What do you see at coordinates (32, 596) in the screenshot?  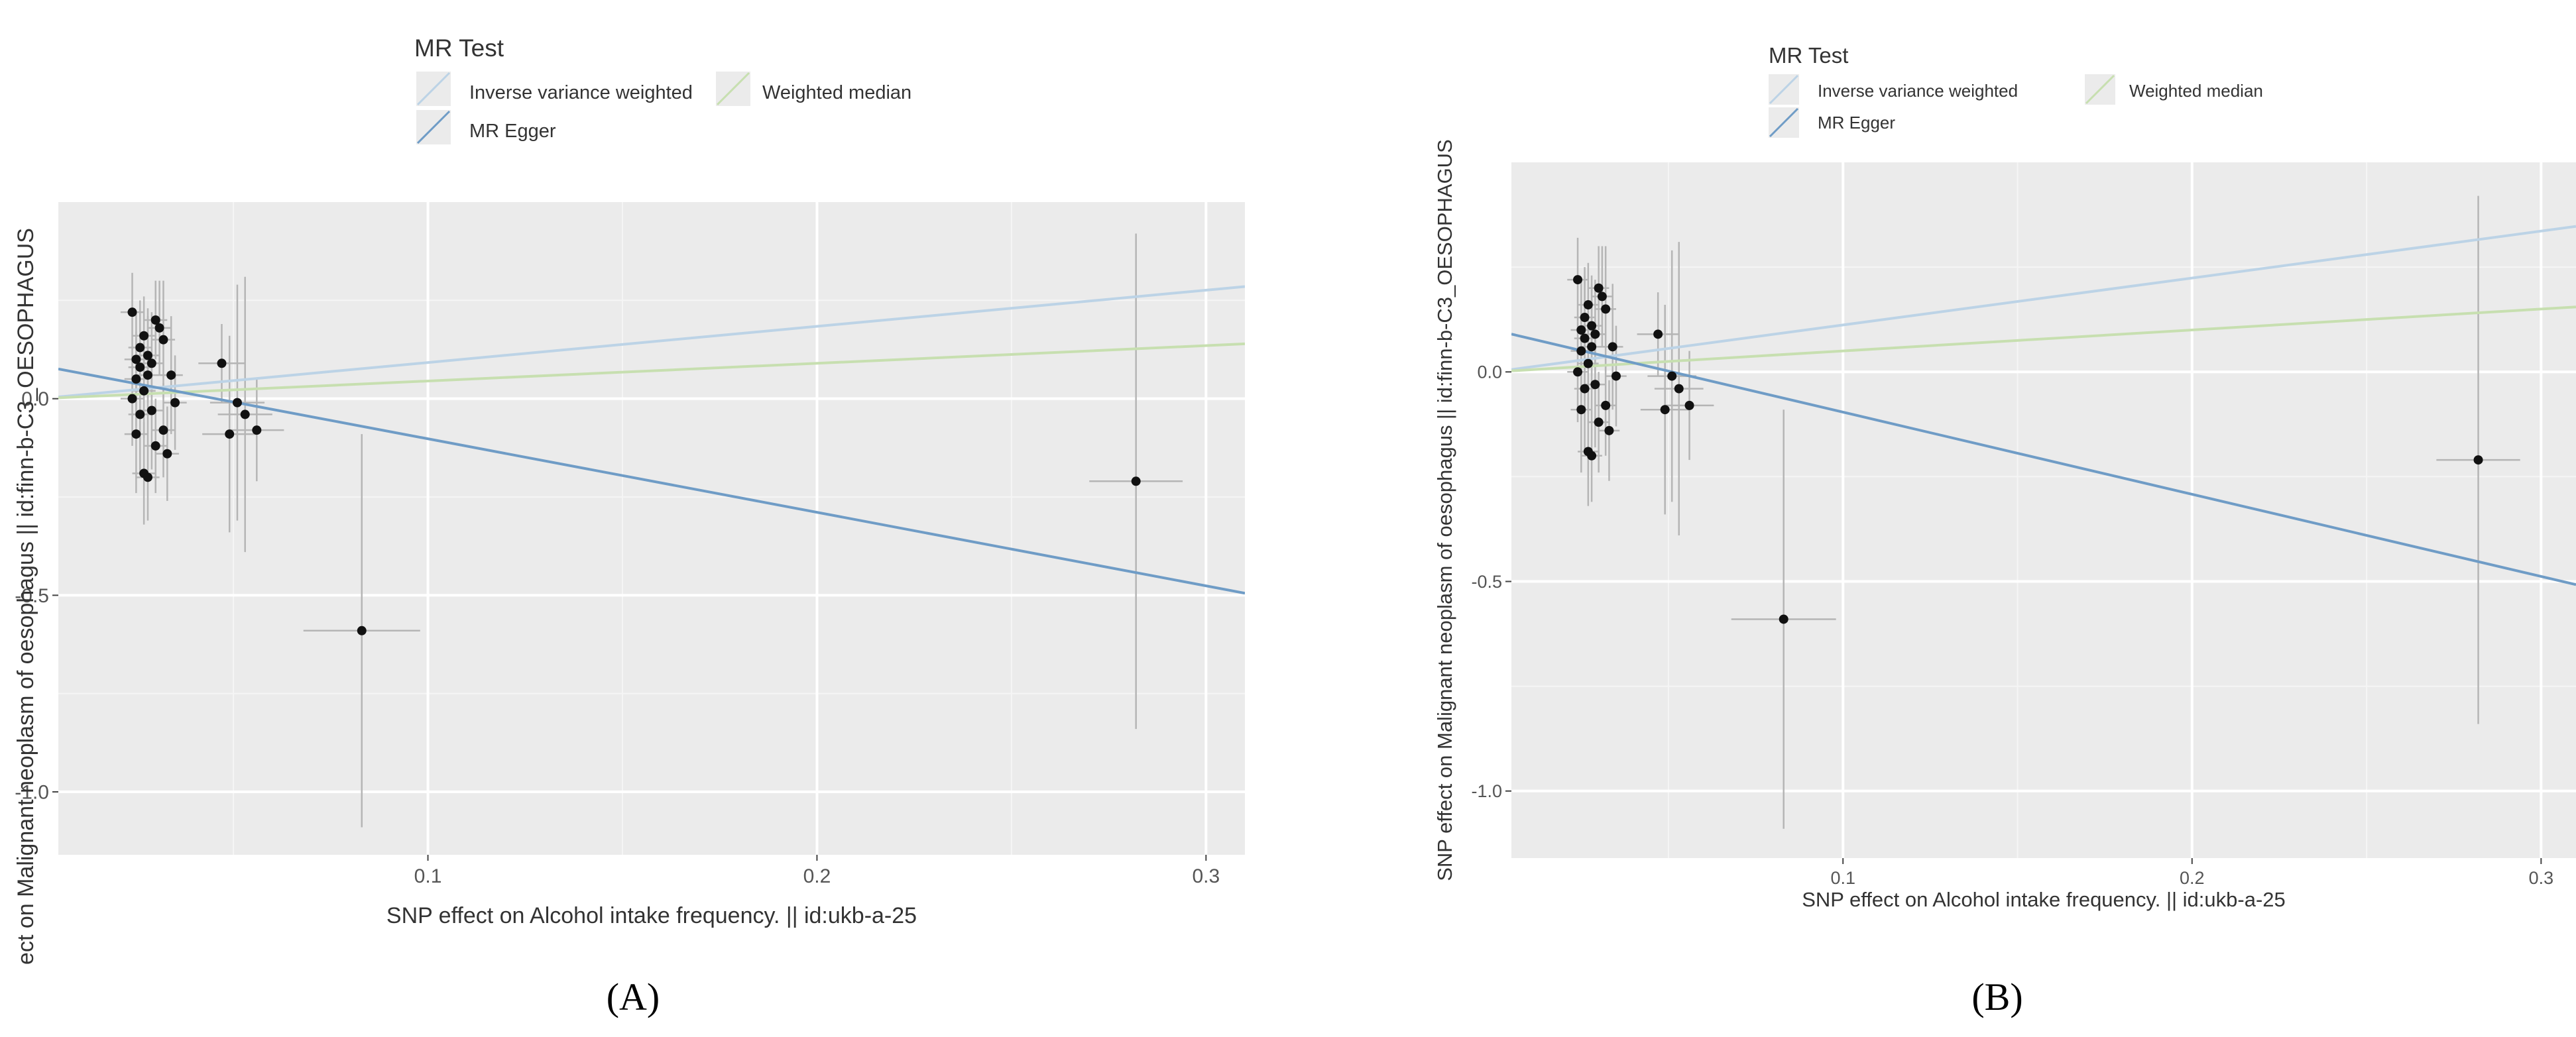 I see `y-tick-label: -0.5` at bounding box center [32, 596].